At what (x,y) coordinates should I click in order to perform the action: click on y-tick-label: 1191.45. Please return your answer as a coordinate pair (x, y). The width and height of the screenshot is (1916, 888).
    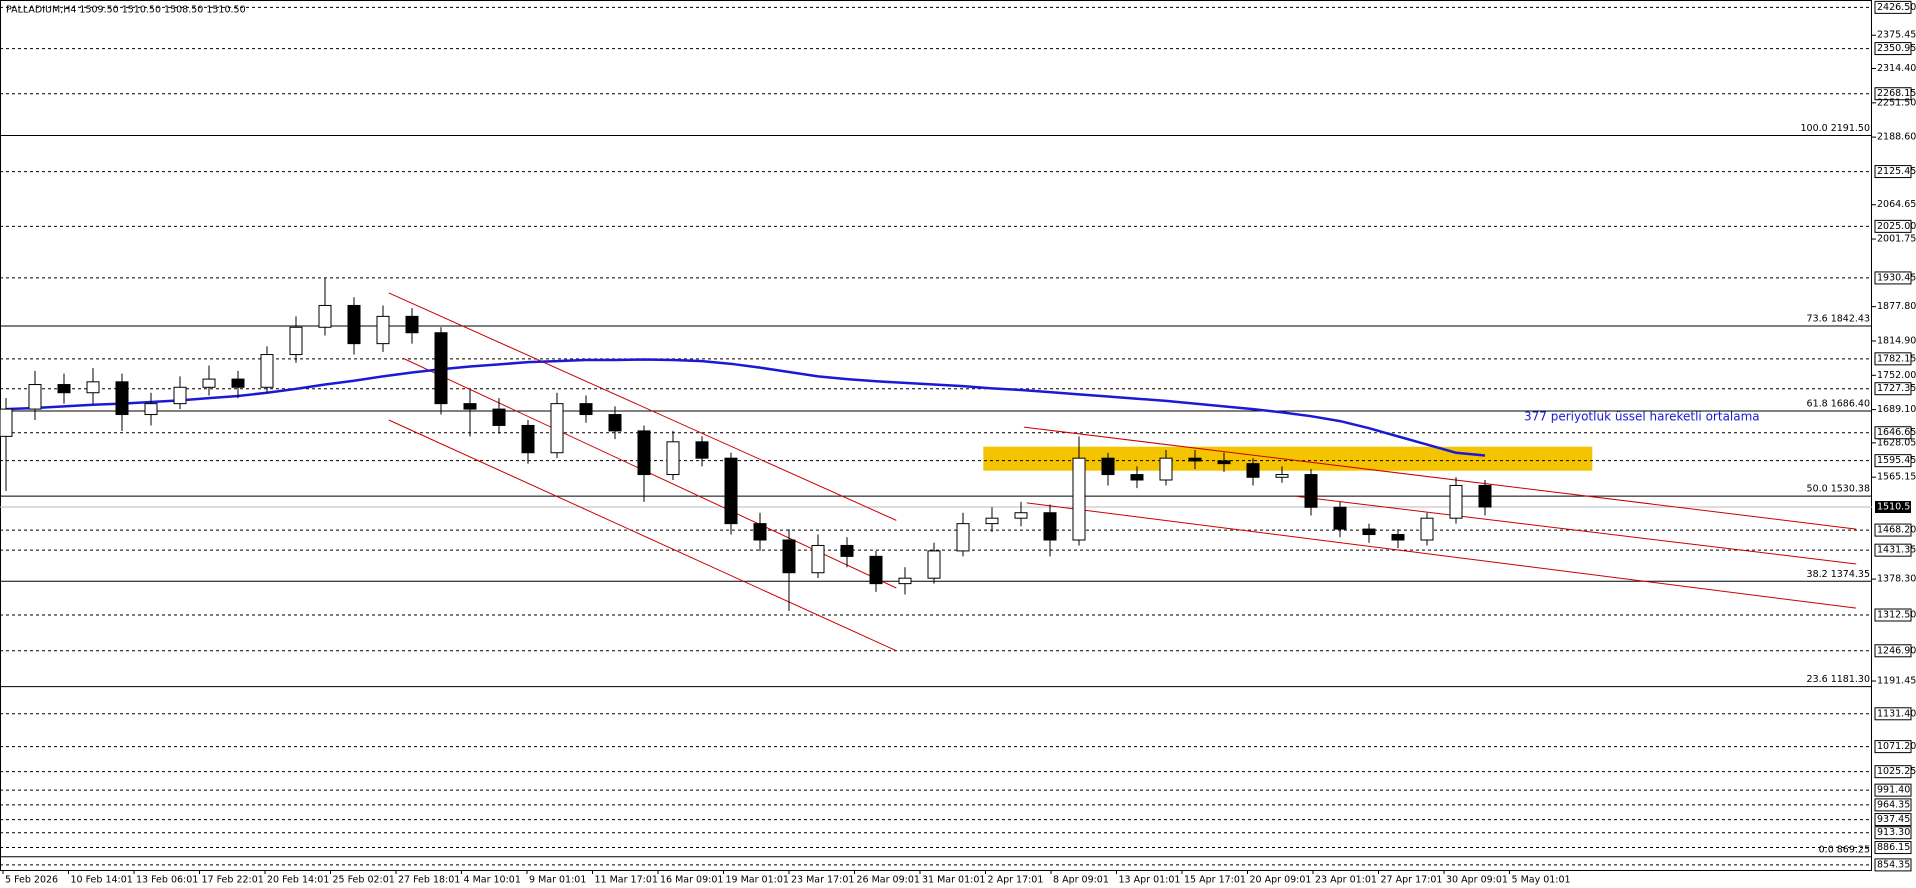
    Looking at the image, I should click on (1896, 681).